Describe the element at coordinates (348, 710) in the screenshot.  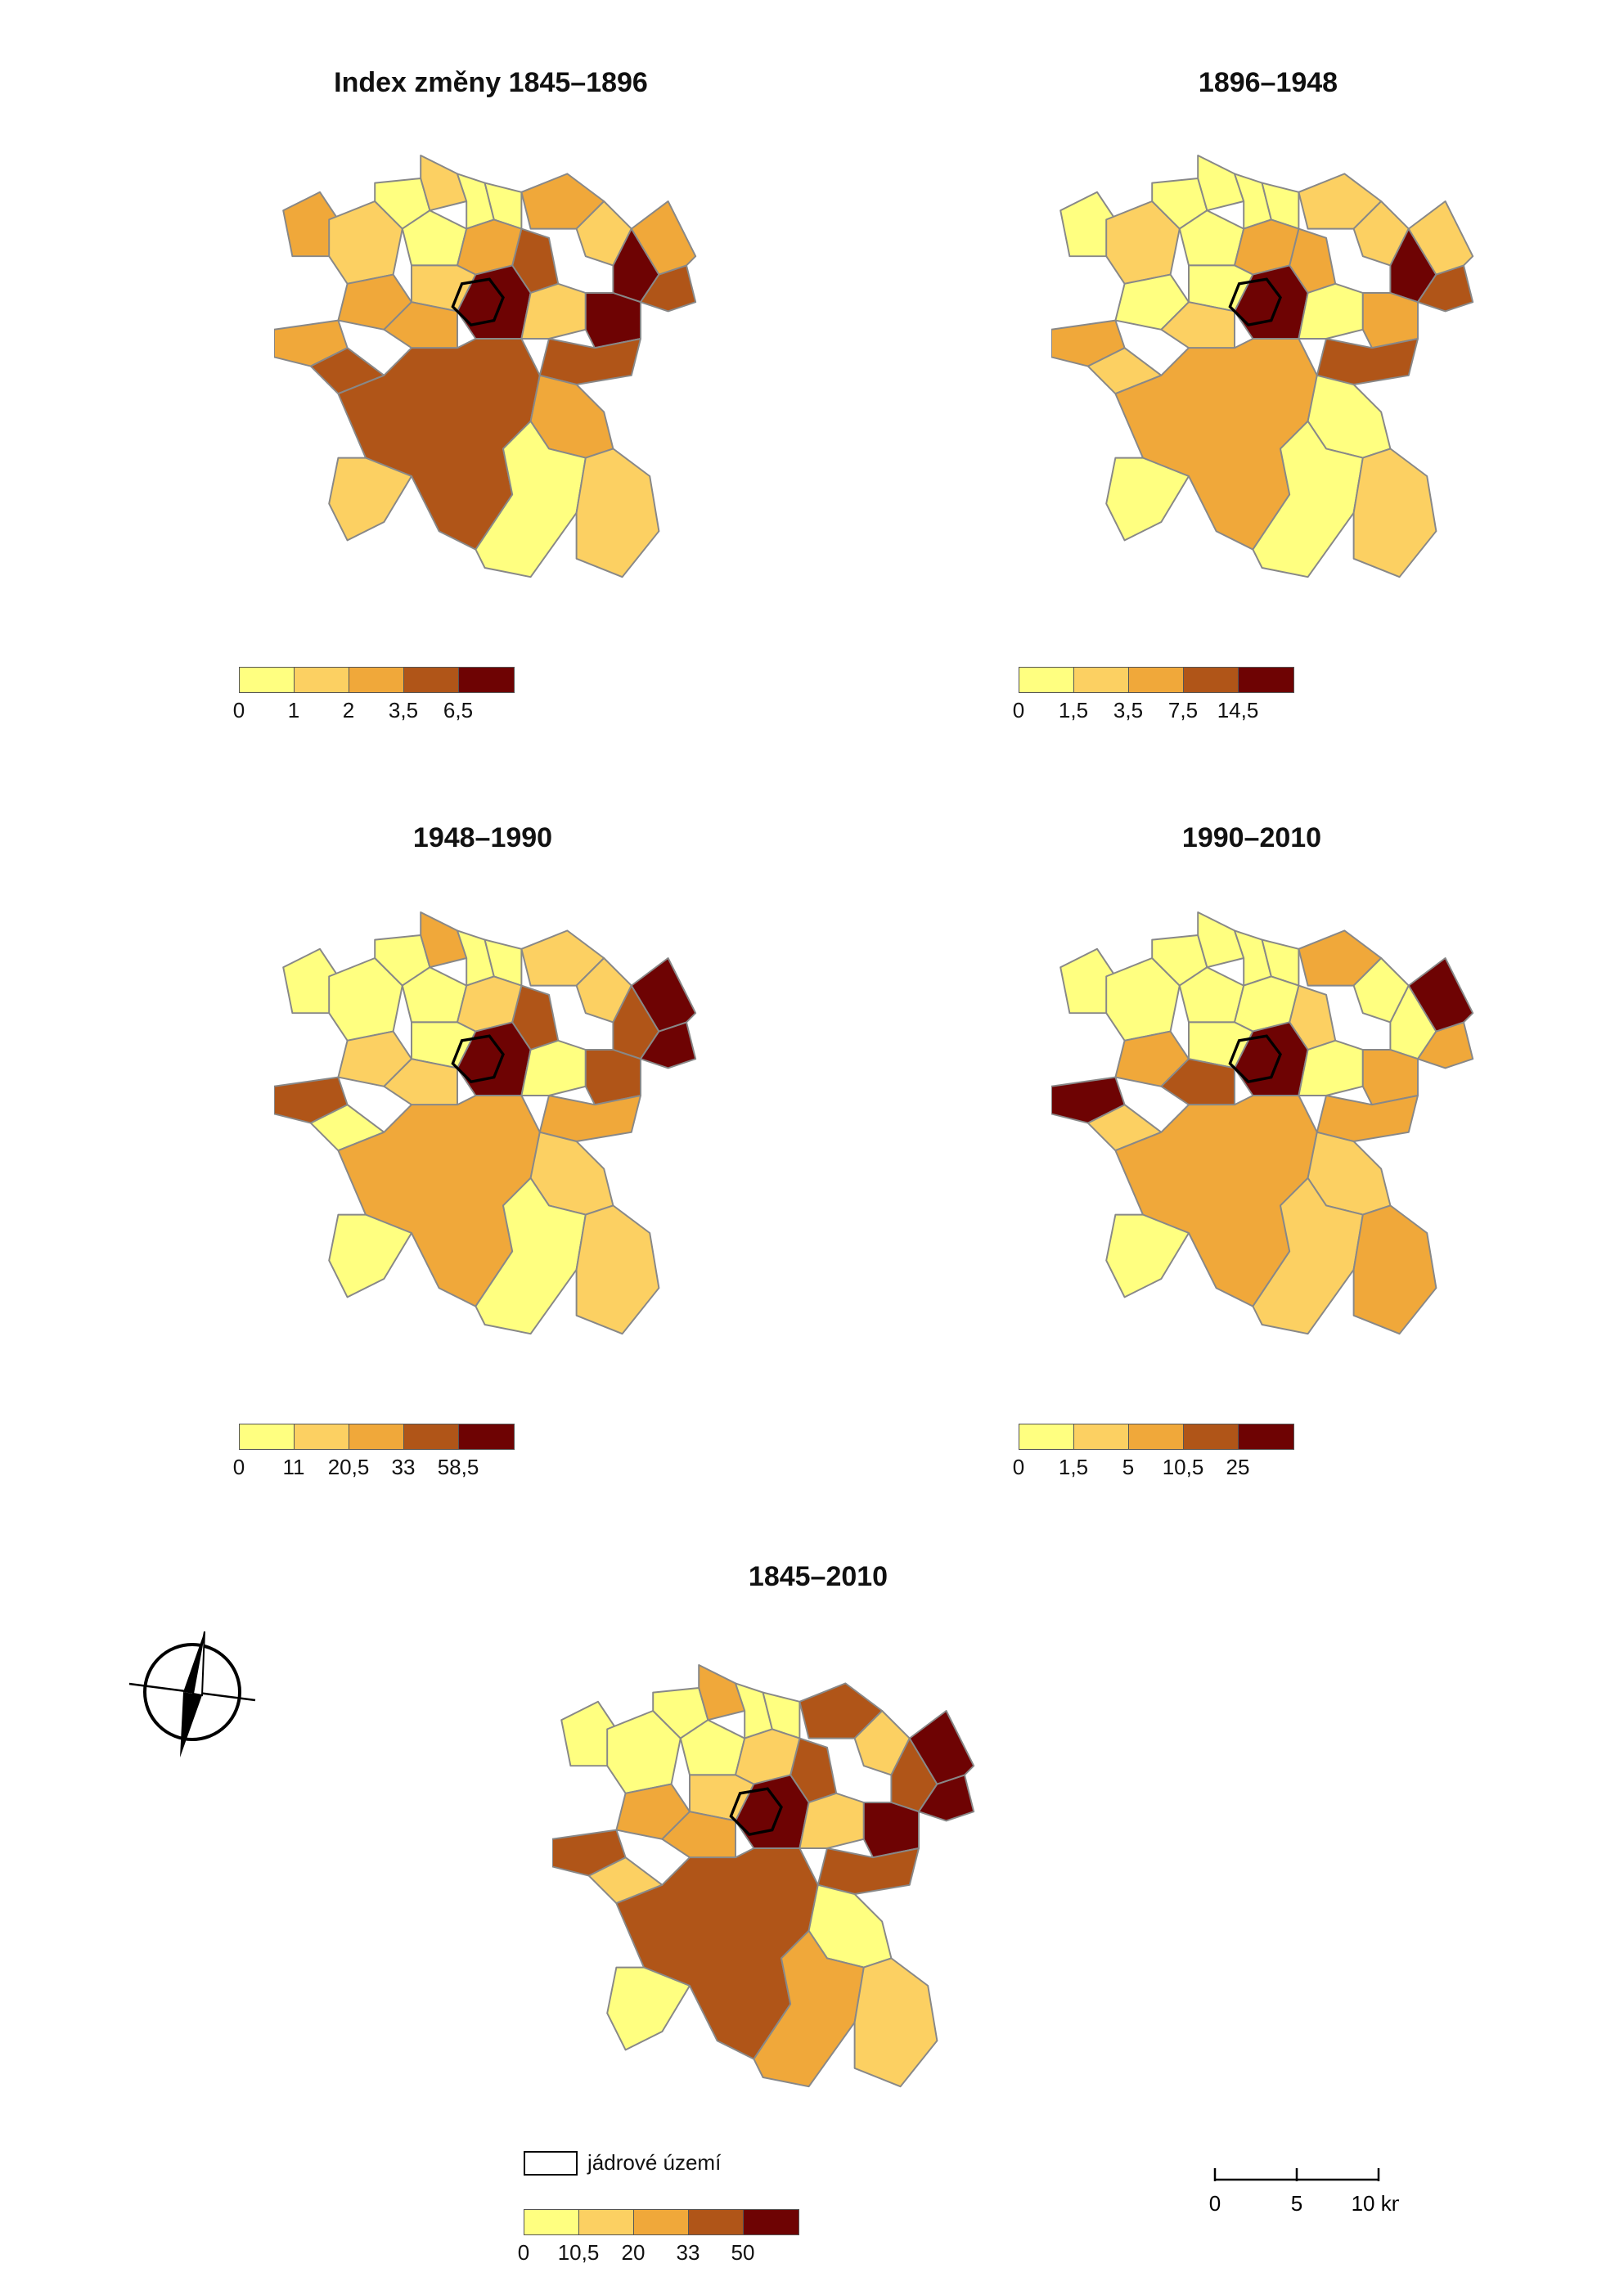
I see `legend-break-label: 2` at that location.